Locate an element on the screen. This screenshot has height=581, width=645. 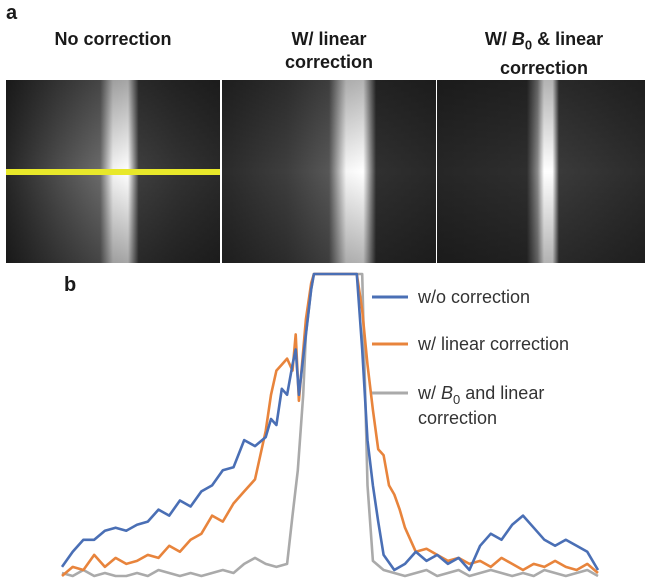
column-title-linear-correction: W/ linear correction is located at coordinates (329, 51).